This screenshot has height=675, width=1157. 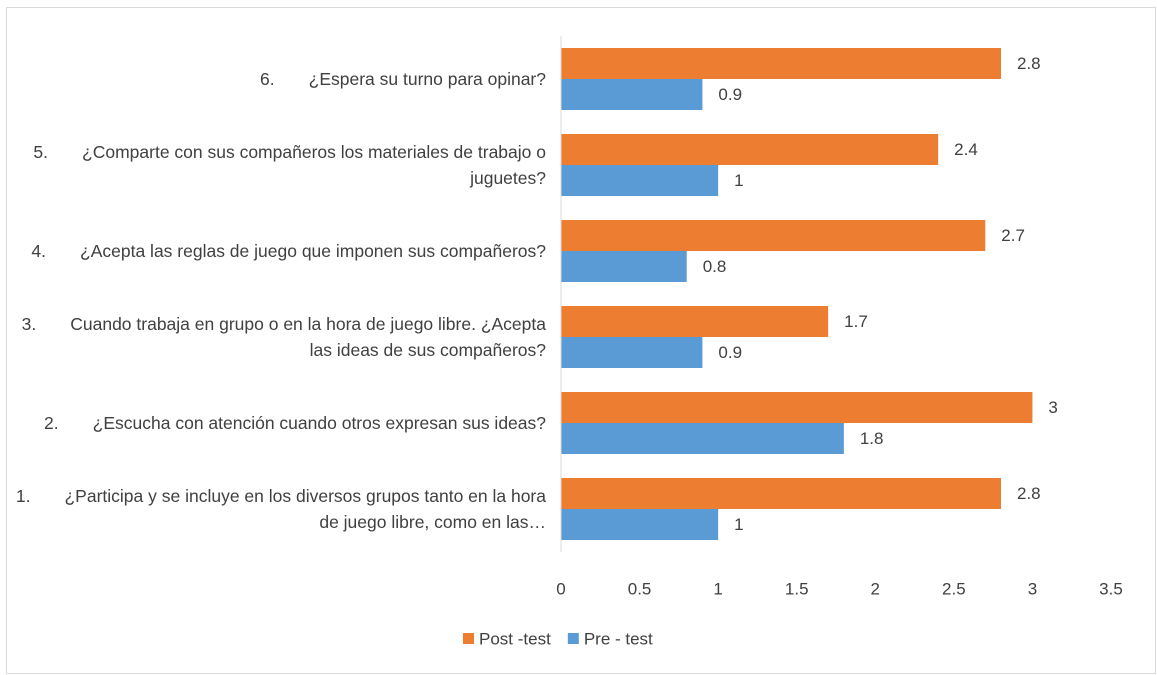 What do you see at coordinates (966, 149) in the screenshot?
I see `value-label: 2.4` at bounding box center [966, 149].